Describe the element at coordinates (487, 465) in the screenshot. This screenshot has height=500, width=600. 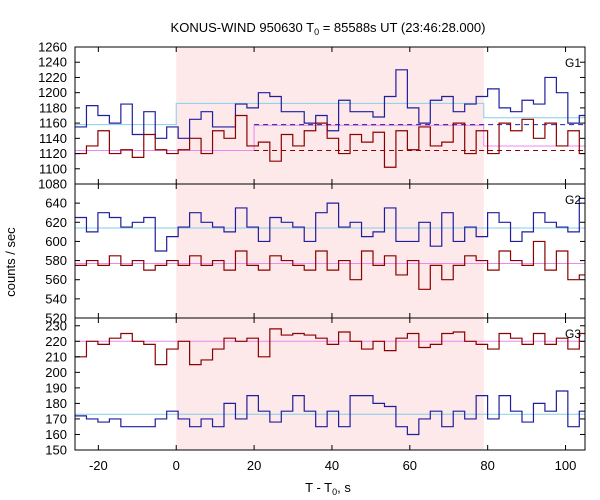
I see `x-tick-label: 80` at that location.